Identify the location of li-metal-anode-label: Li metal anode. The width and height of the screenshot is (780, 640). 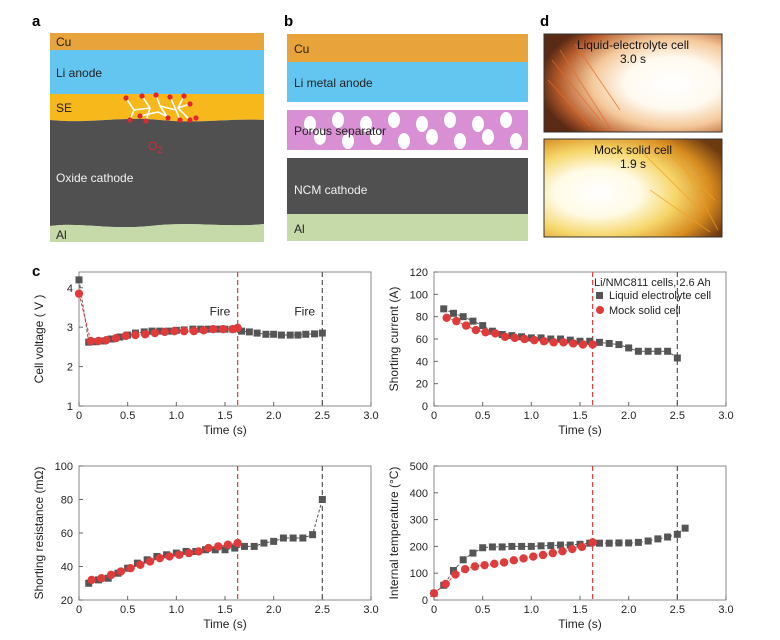
(333, 83).